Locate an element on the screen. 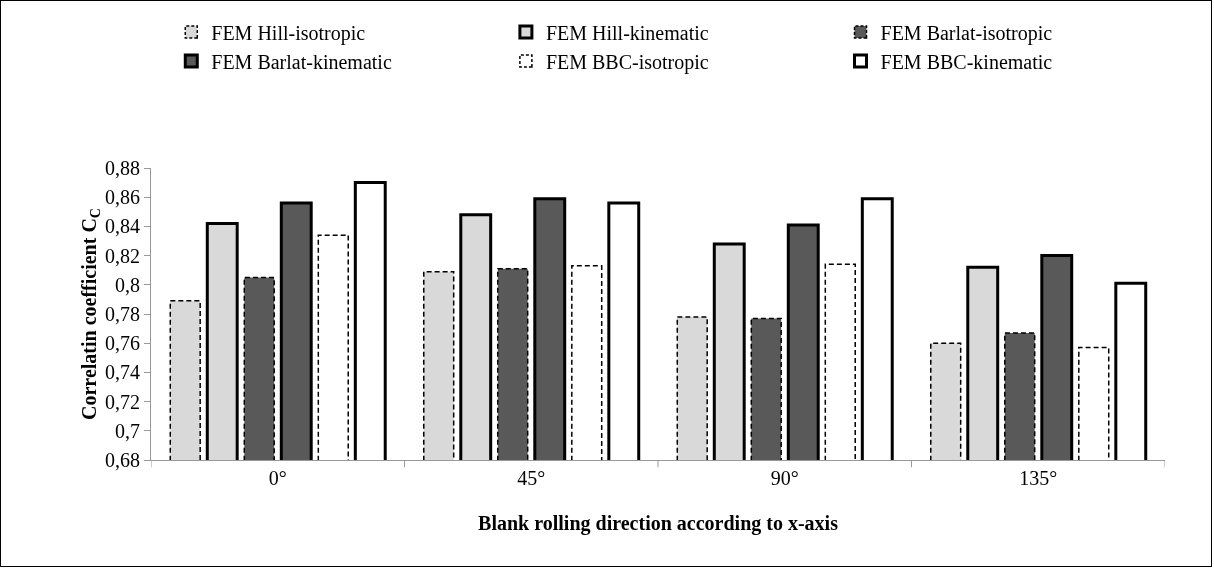 The height and width of the screenshot is (569, 1214). y-tick-label: 0,7 is located at coordinates (127, 430).